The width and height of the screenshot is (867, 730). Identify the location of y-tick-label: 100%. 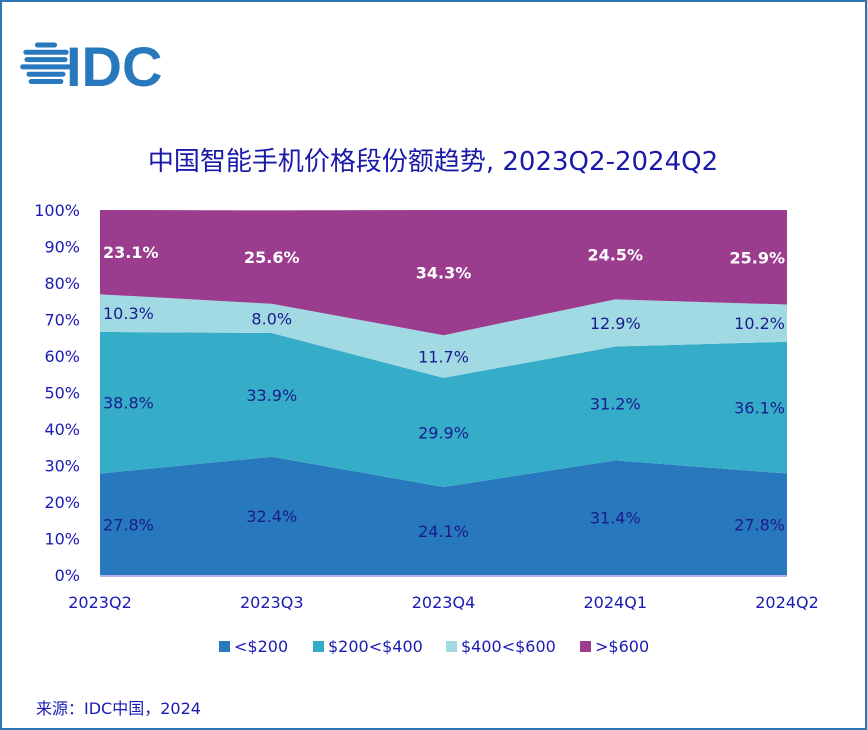
(57, 210).